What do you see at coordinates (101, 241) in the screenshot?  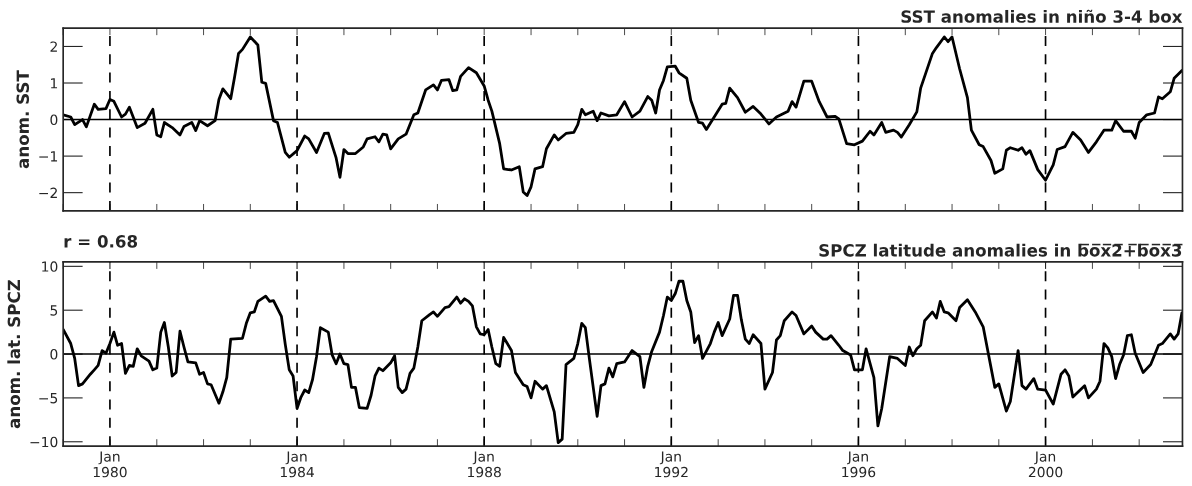 I see `text: r = 0.68` at bounding box center [101, 241].